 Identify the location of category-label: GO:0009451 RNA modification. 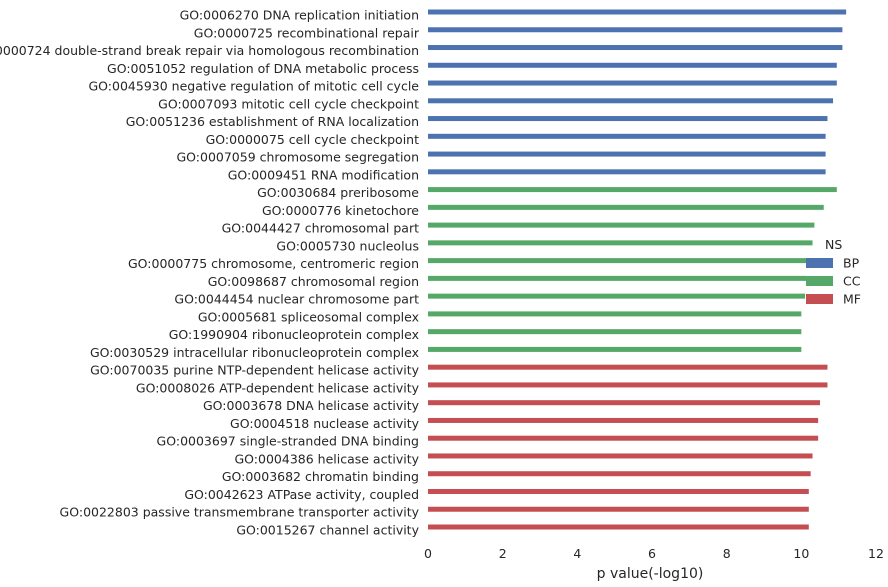
(323, 174).